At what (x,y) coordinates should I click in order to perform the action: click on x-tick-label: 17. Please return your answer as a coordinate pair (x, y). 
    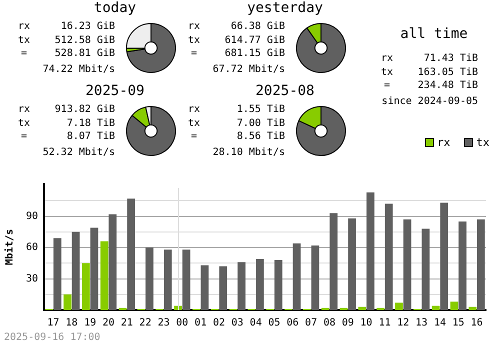
    Looking at the image, I should click on (53, 323).